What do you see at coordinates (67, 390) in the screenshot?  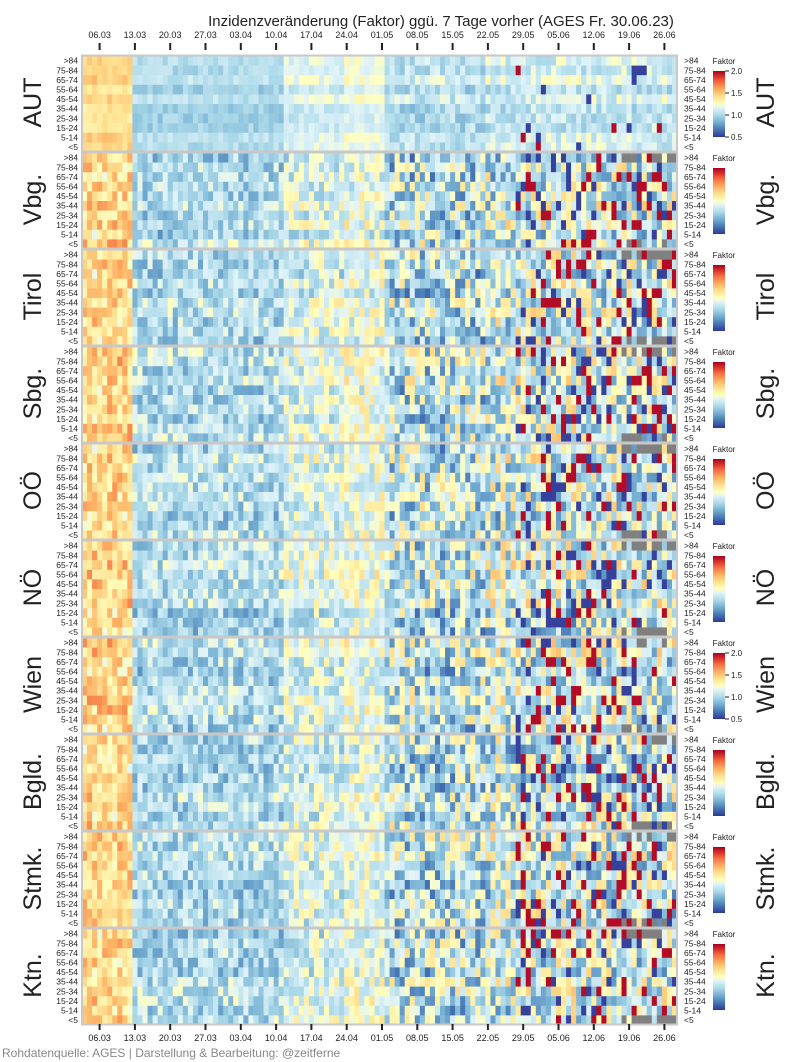 I see `age-label-left: 45-54` at bounding box center [67, 390].